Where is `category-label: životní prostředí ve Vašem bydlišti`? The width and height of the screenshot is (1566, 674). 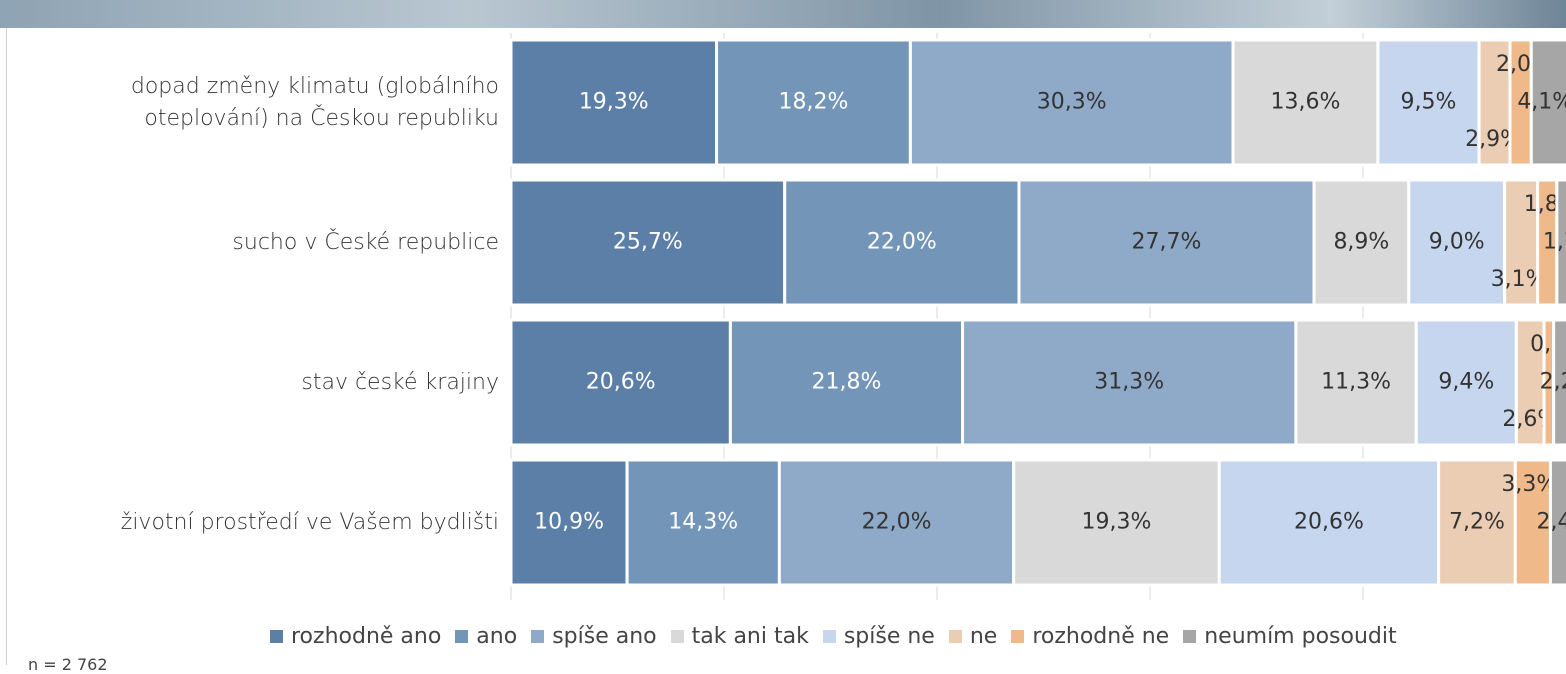 category-label: životní prostředí ve Vašem bydlišti is located at coordinates (309, 522).